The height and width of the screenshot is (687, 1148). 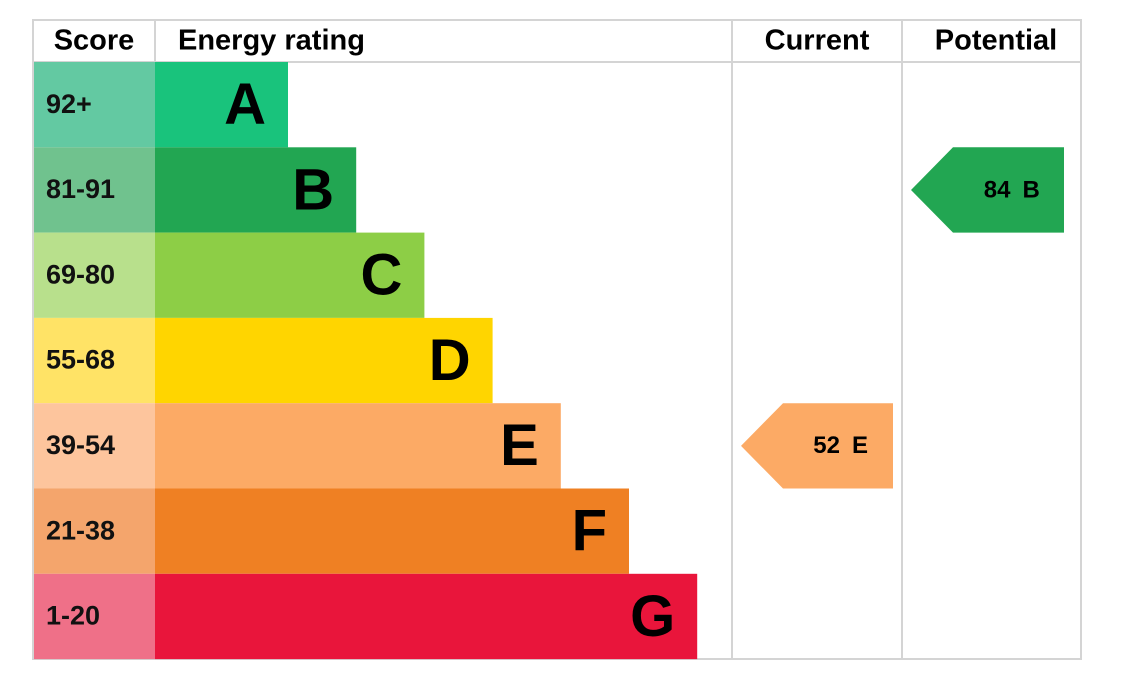 I want to click on header-current: Current, so click(x=817, y=41).